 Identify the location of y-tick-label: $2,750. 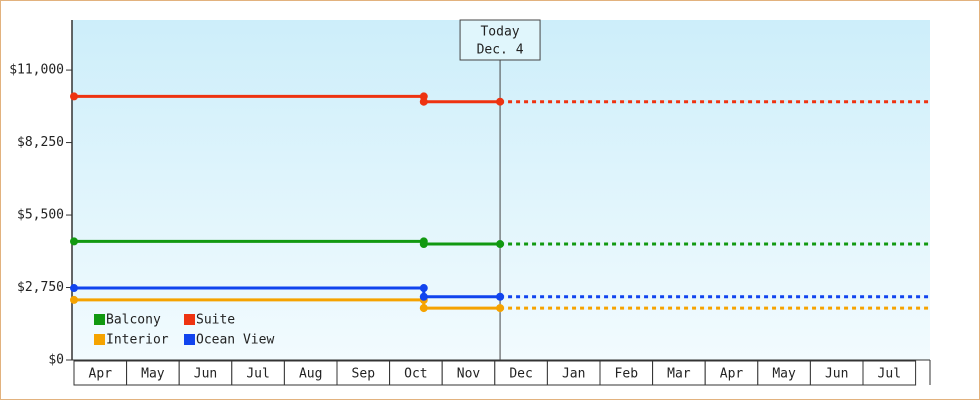
(40, 287).